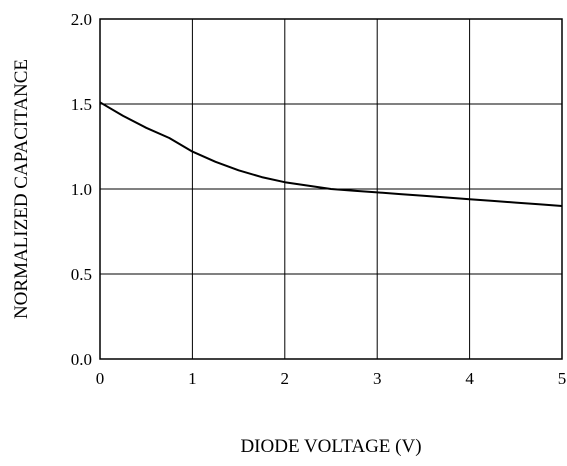 The image size is (567, 466). I want to click on y-tick-labels: 0.0 0.5 1.0 1.5 2.0, so click(81, 189).